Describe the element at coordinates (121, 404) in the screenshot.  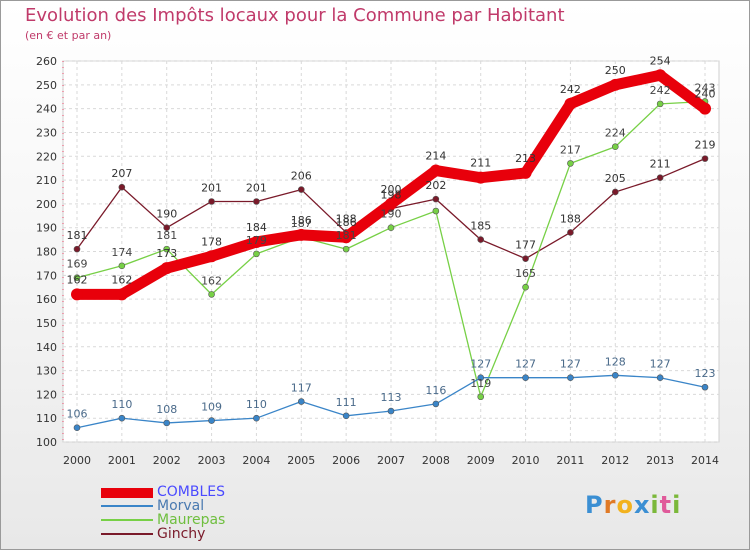
I see `data-label-morval: 110` at that location.